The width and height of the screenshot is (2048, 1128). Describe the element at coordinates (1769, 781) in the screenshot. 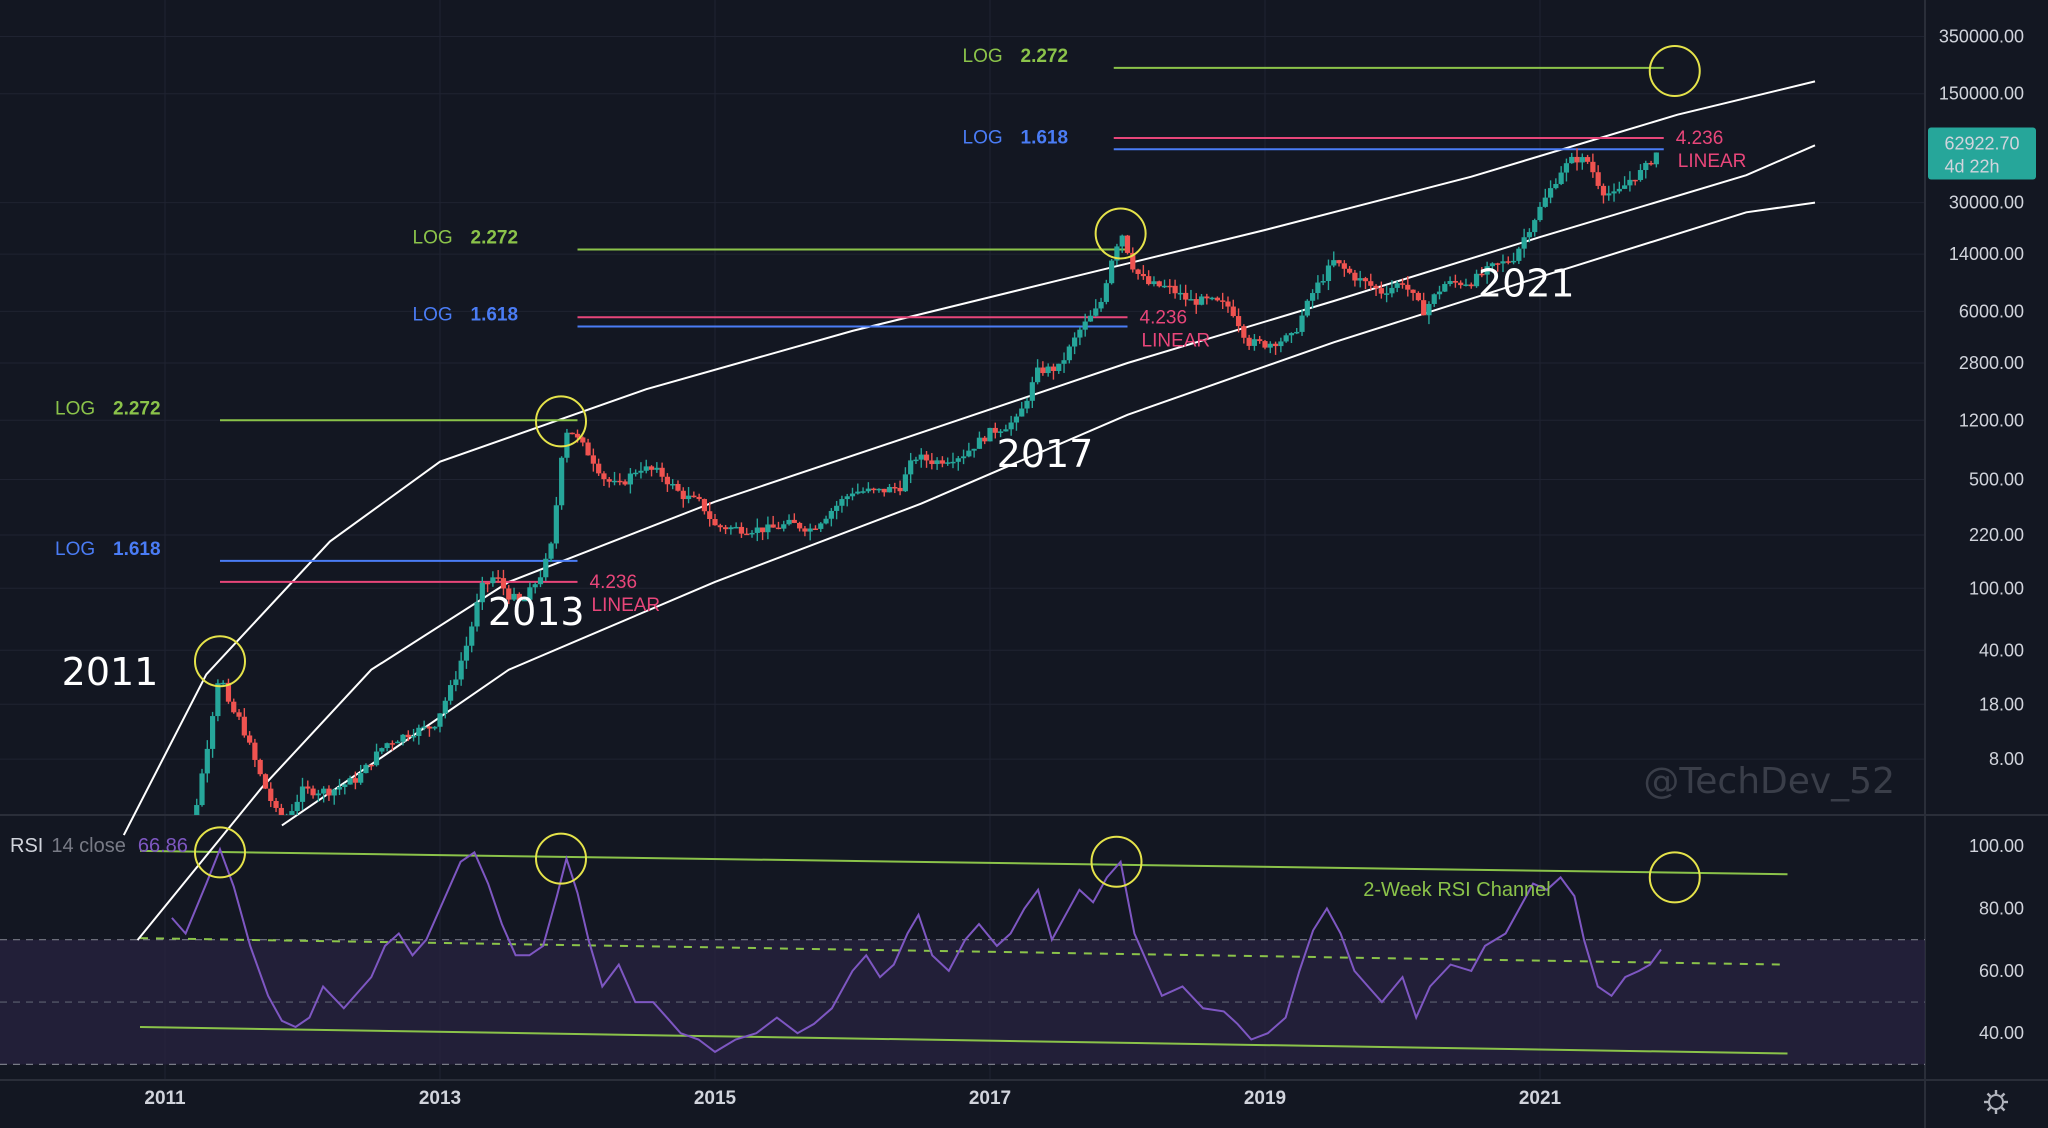

I see `watermark: @TechDev_52` at that location.